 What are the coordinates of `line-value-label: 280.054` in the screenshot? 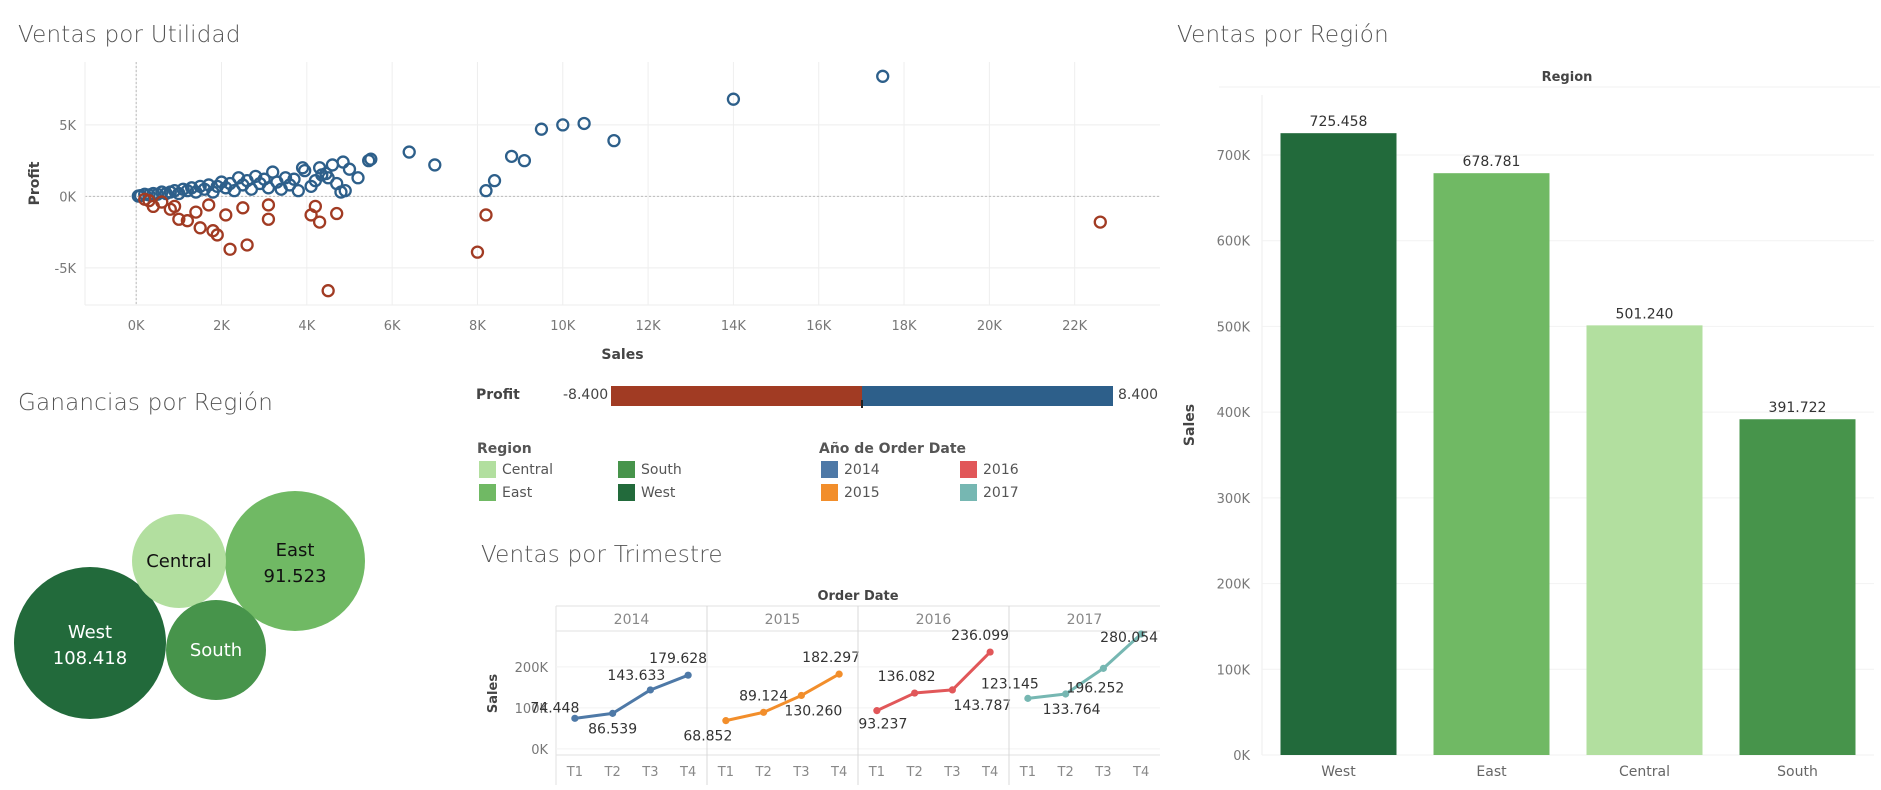 It's located at (1129, 638).